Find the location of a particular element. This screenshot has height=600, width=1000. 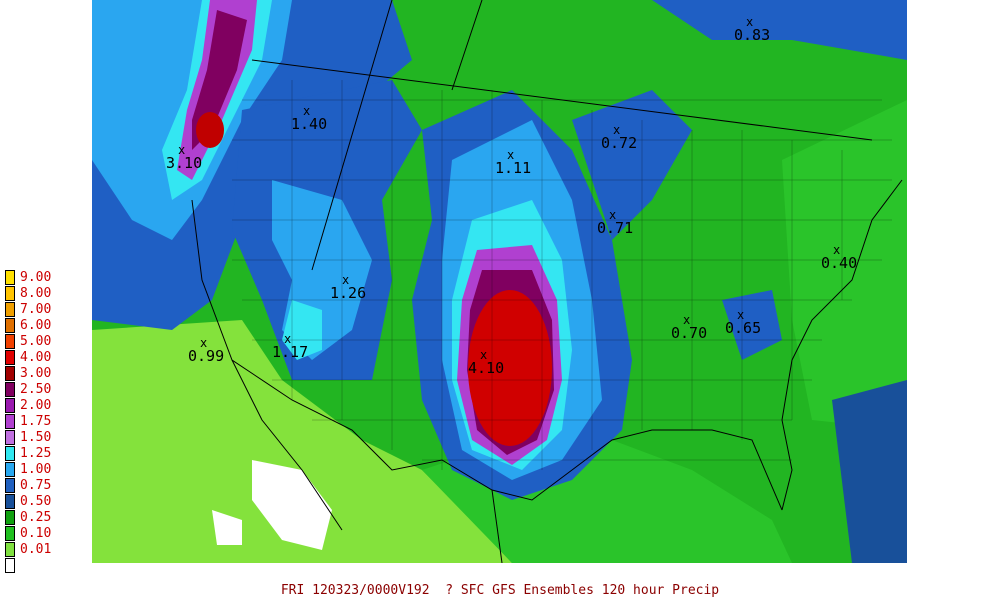

legend-label: 1.00 is located at coordinates (36, 469).